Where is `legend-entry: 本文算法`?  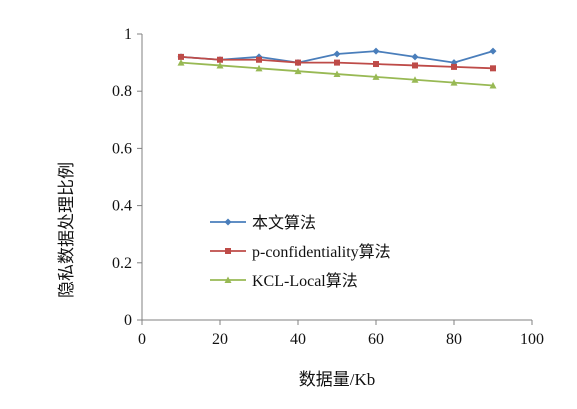
legend-entry: 本文算法 is located at coordinates (263, 222).